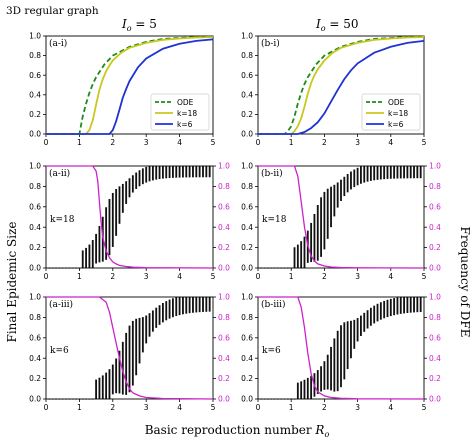 The image size is (474, 444). Describe the element at coordinates (435, 247) in the screenshot. I see `y2-tick-label: 0.2` at that location.